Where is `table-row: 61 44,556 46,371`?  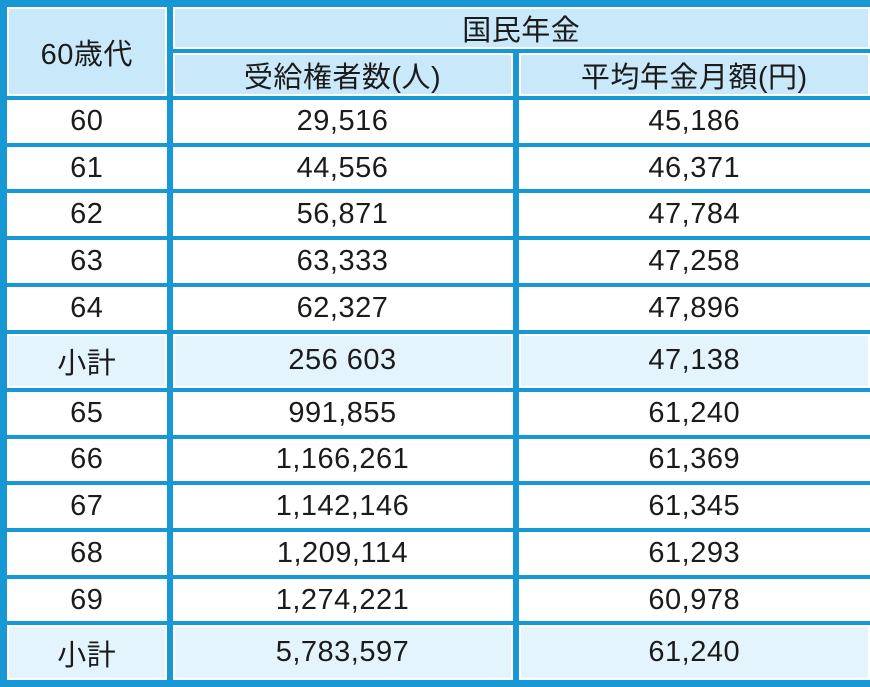 table-row: 61 44,556 46,371 is located at coordinates (435, 168).